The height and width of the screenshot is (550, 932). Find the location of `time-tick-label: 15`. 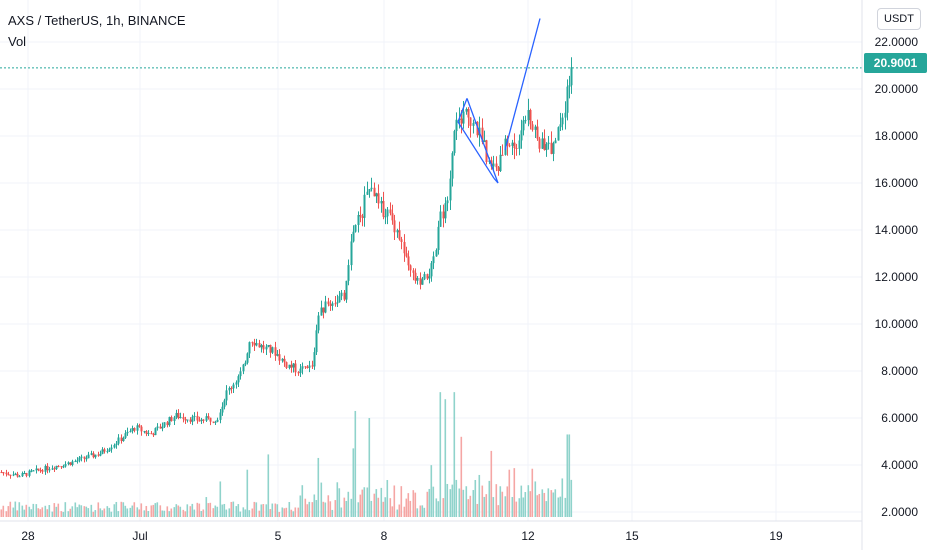

time-tick-label: 15 is located at coordinates (632, 536).